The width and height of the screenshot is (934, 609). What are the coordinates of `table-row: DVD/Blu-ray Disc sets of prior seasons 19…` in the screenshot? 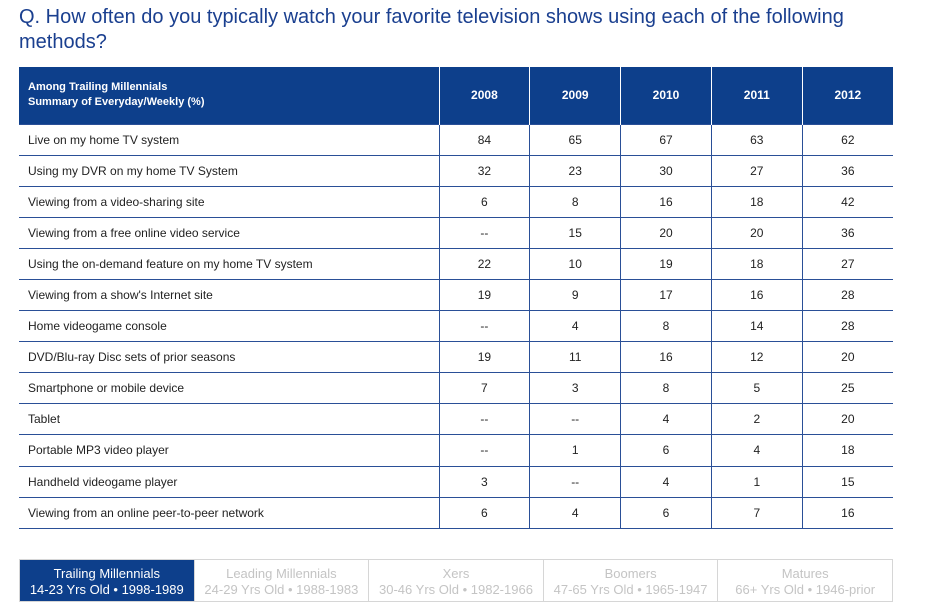 It's located at (456, 357).